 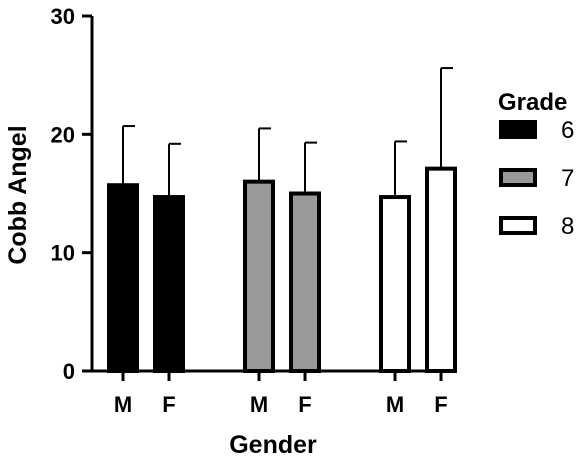 I want to click on legend-items: 6 7 8, so click(x=536, y=178).